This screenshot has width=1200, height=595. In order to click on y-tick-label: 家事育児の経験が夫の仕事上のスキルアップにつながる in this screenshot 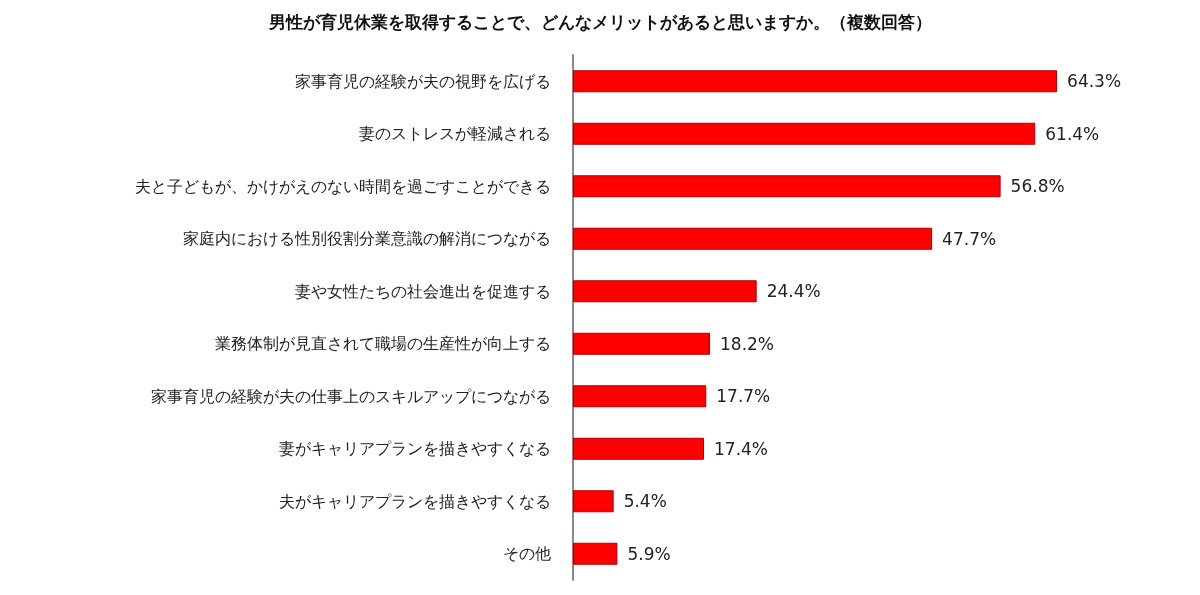, I will do `click(351, 396)`.